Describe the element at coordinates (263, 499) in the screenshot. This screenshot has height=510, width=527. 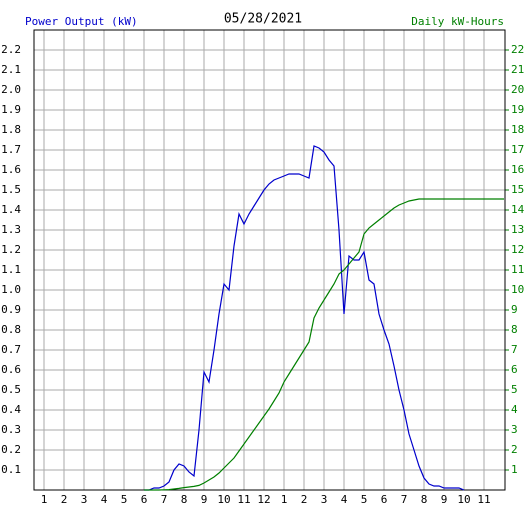
I see `x-tick-label: 12` at that location.